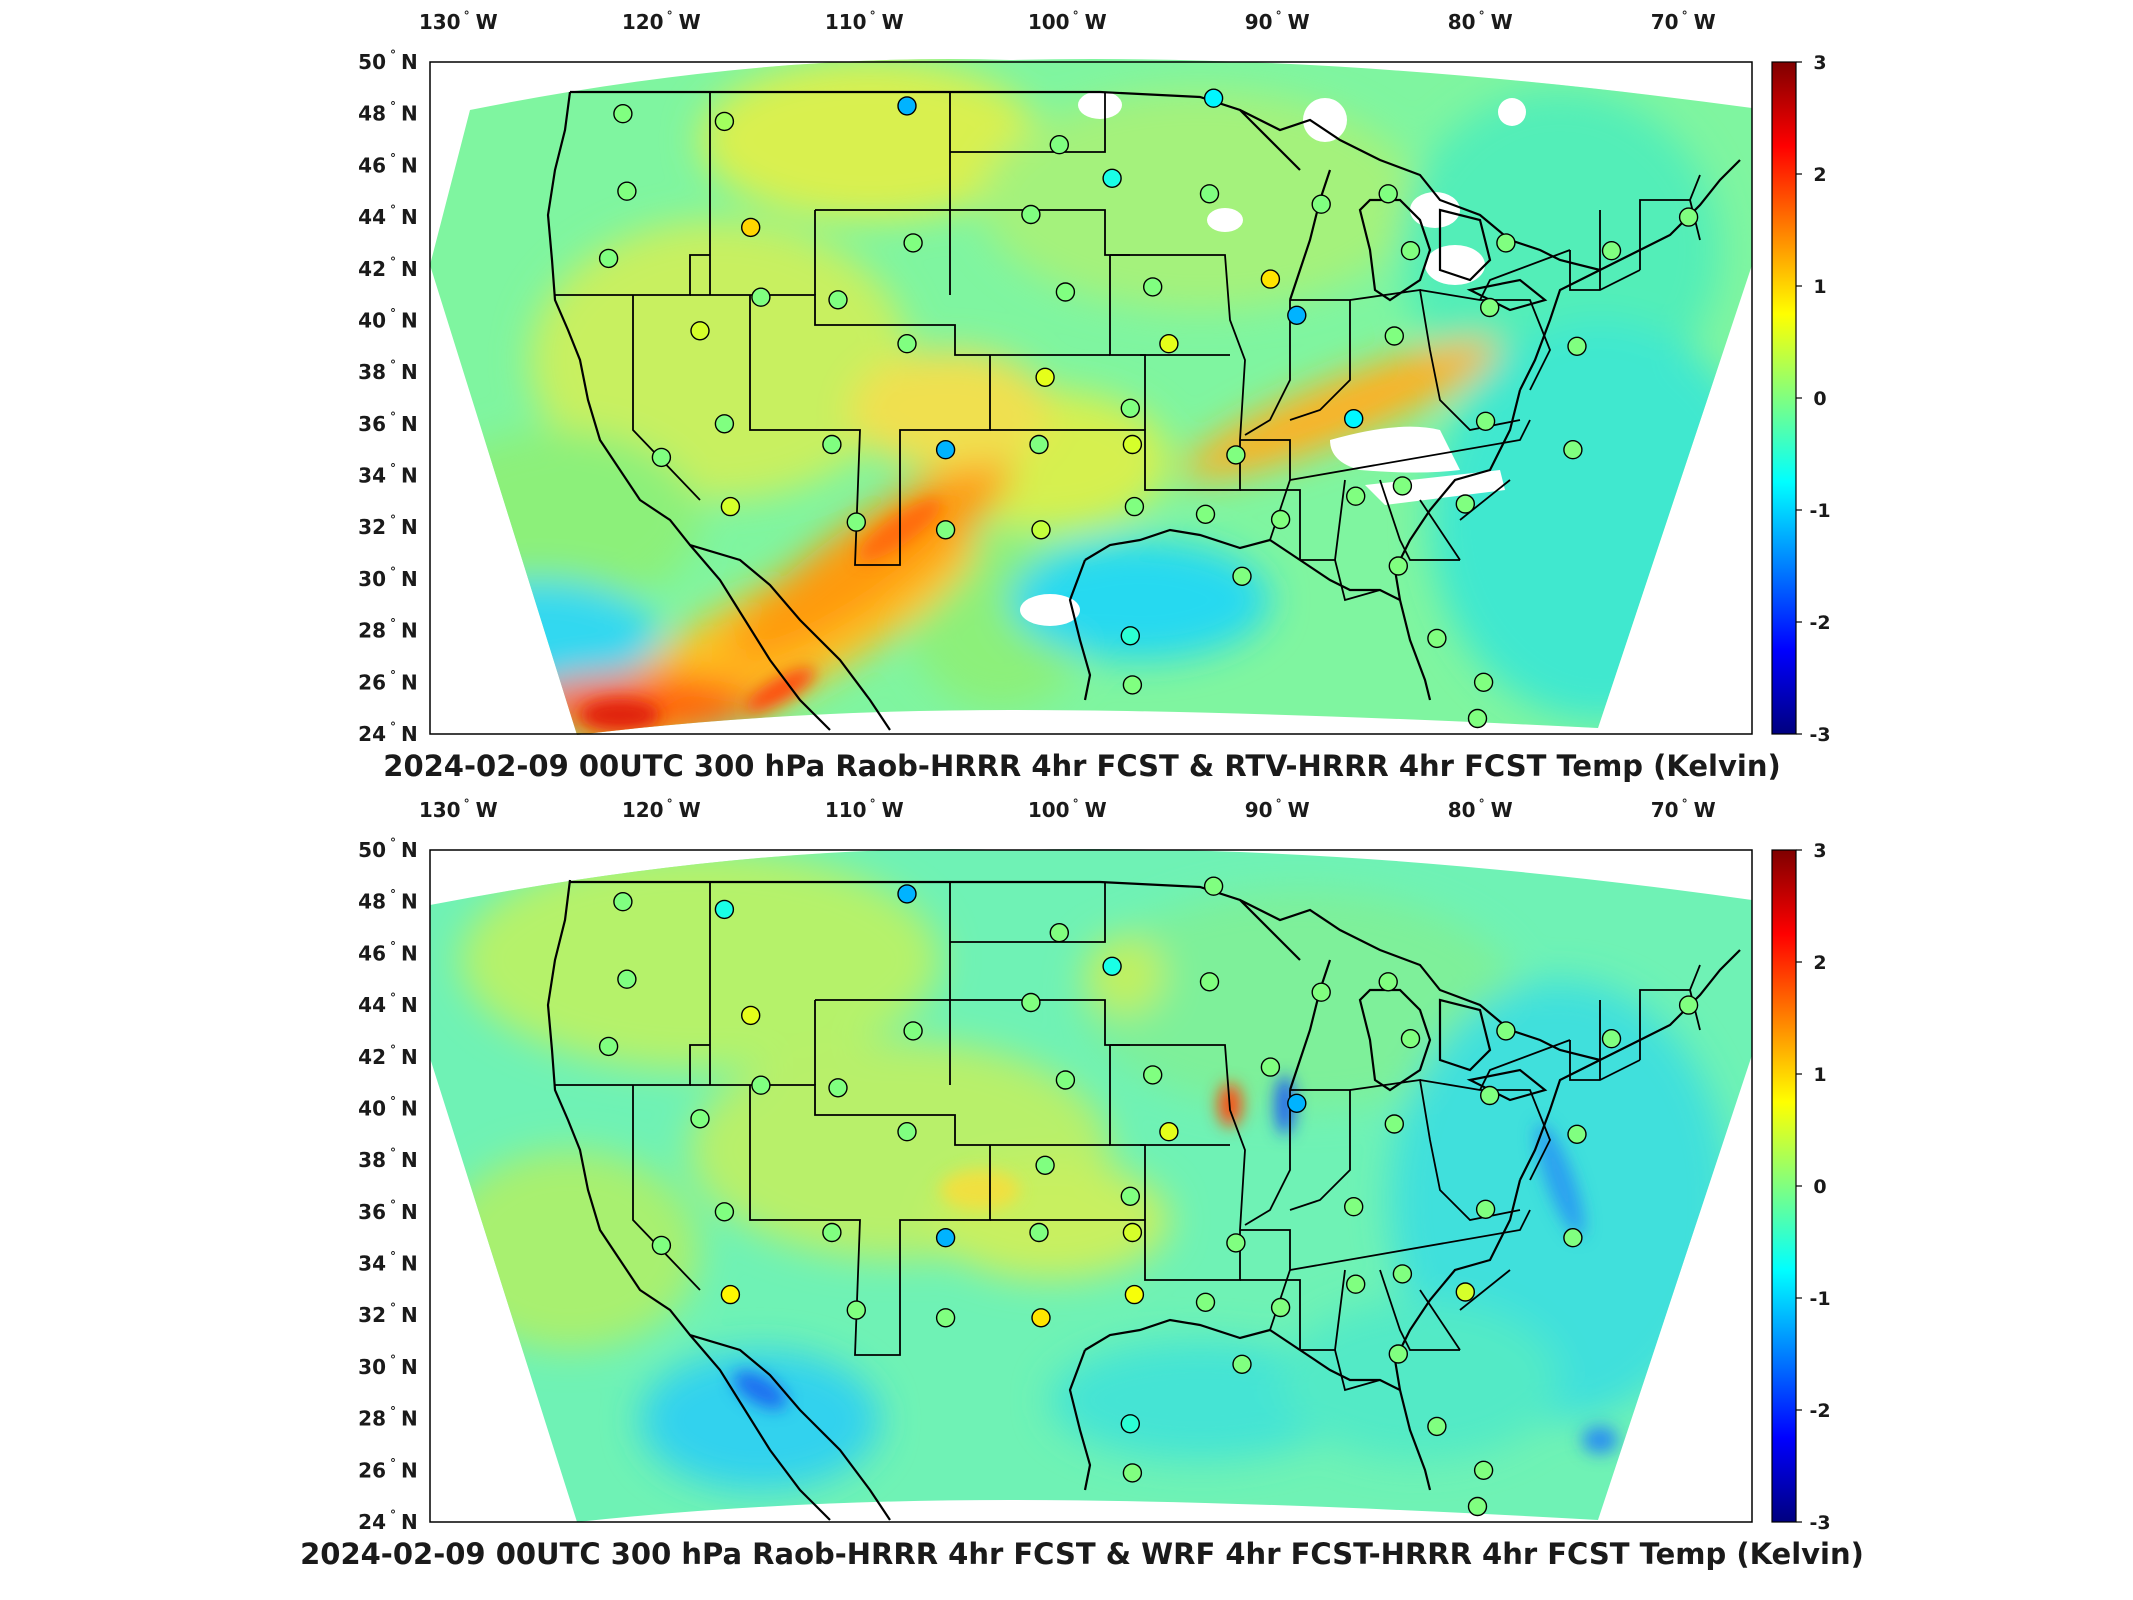  I want to click on lon-tick-label: 130 ° W, so click(458, 809).